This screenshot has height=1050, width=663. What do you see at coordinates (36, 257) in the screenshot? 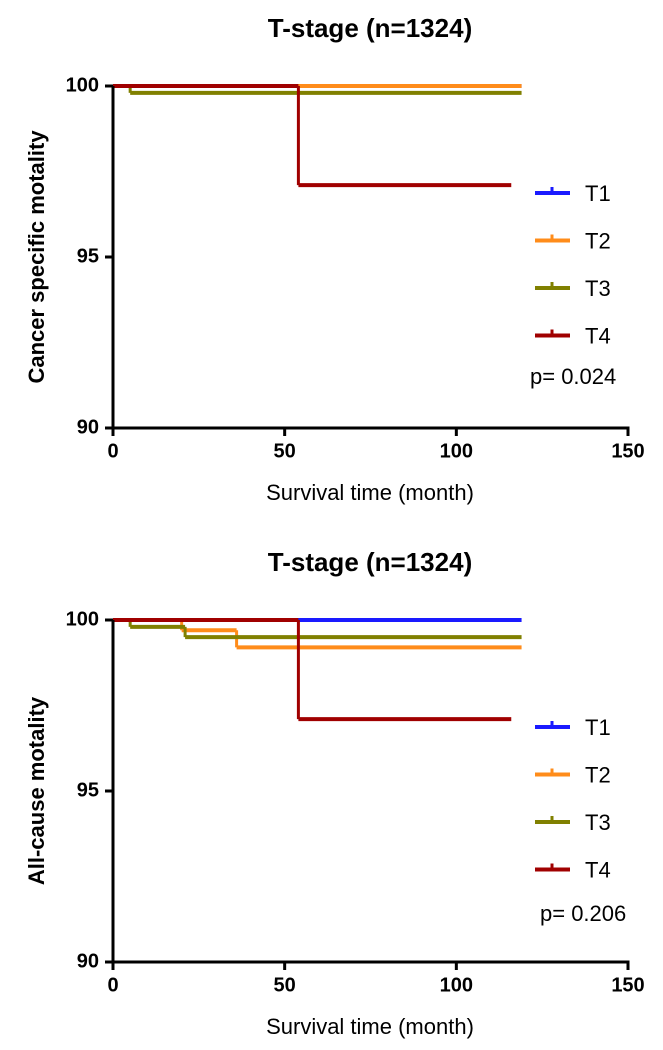
I see `y-axis-label: Cancer specific motality` at bounding box center [36, 257].